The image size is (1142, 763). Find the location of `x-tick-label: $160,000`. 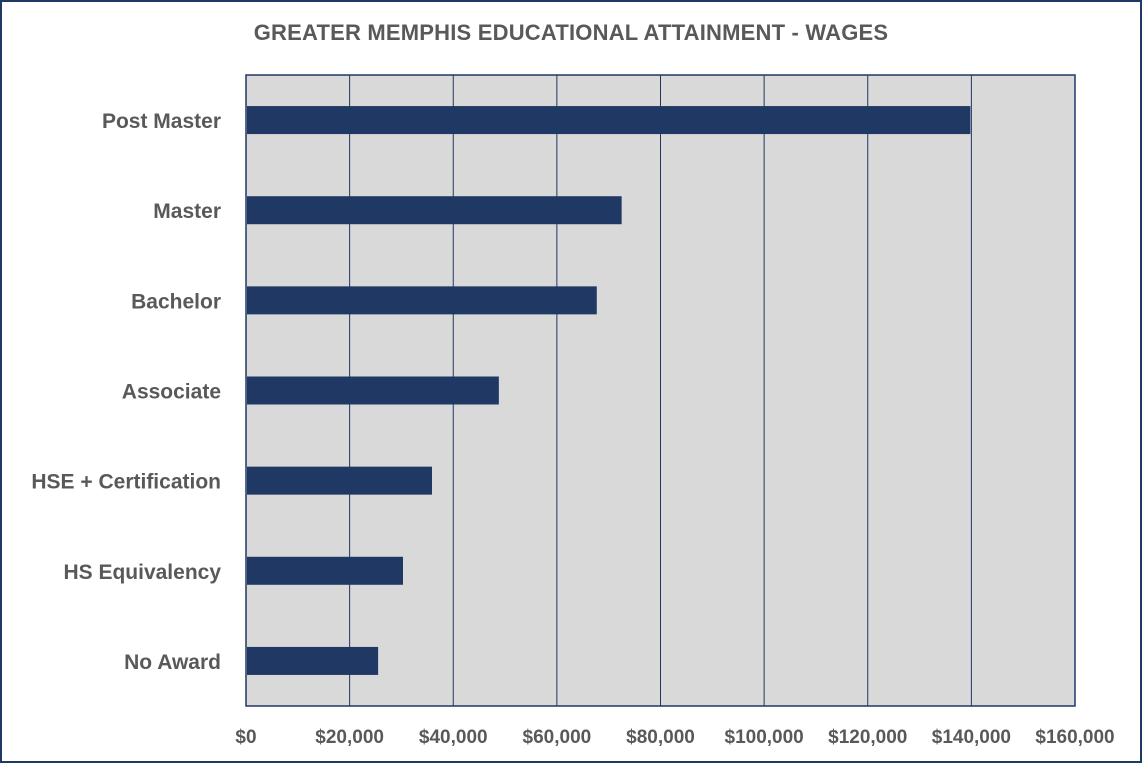

x-tick-label: $160,000 is located at coordinates (1074, 737).